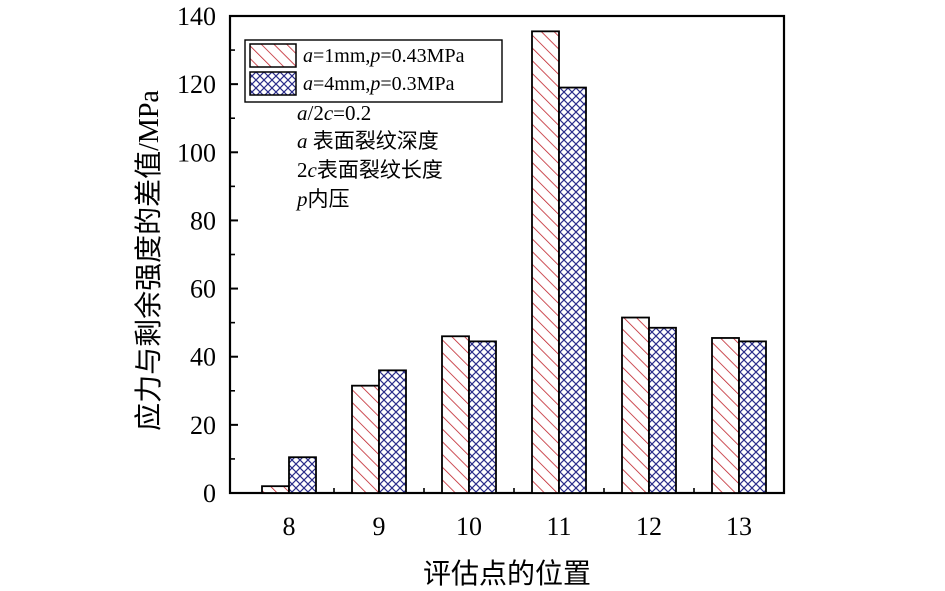  What do you see at coordinates (507, 574) in the screenshot?
I see `x-axis-title: 评估点的位置` at bounding box center [507, 574].